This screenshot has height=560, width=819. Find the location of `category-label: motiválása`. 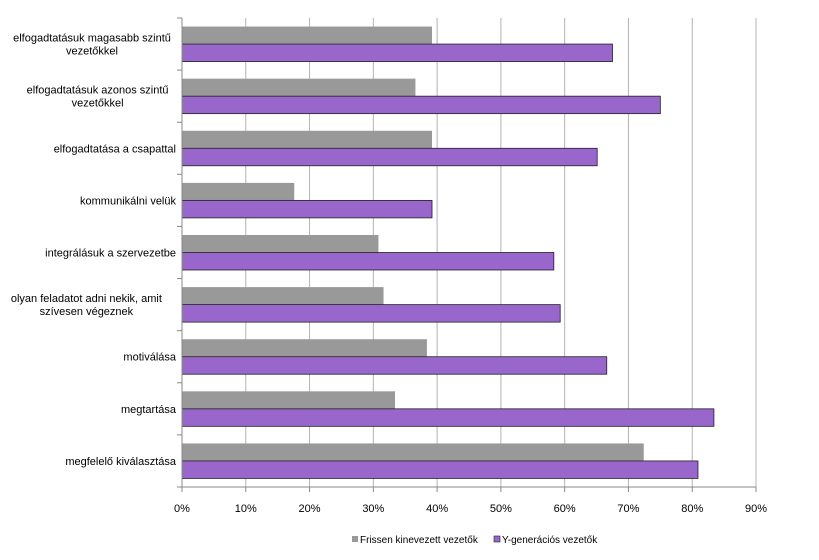

category-label: motiválása is located at coordinates (149, 358).